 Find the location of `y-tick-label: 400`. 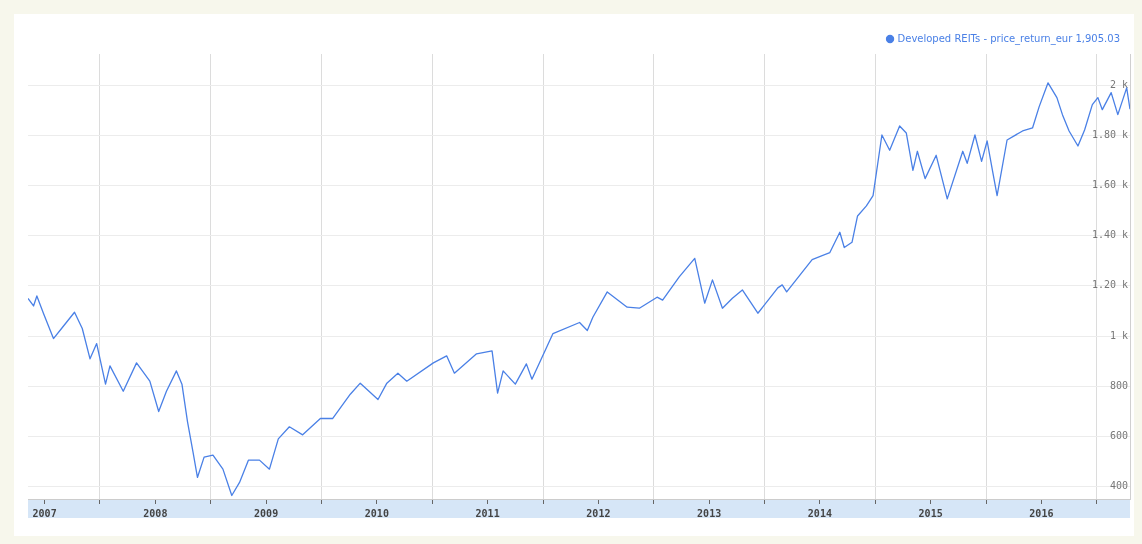

y-tick-label: 400 is located at coordinates (1118, 486).